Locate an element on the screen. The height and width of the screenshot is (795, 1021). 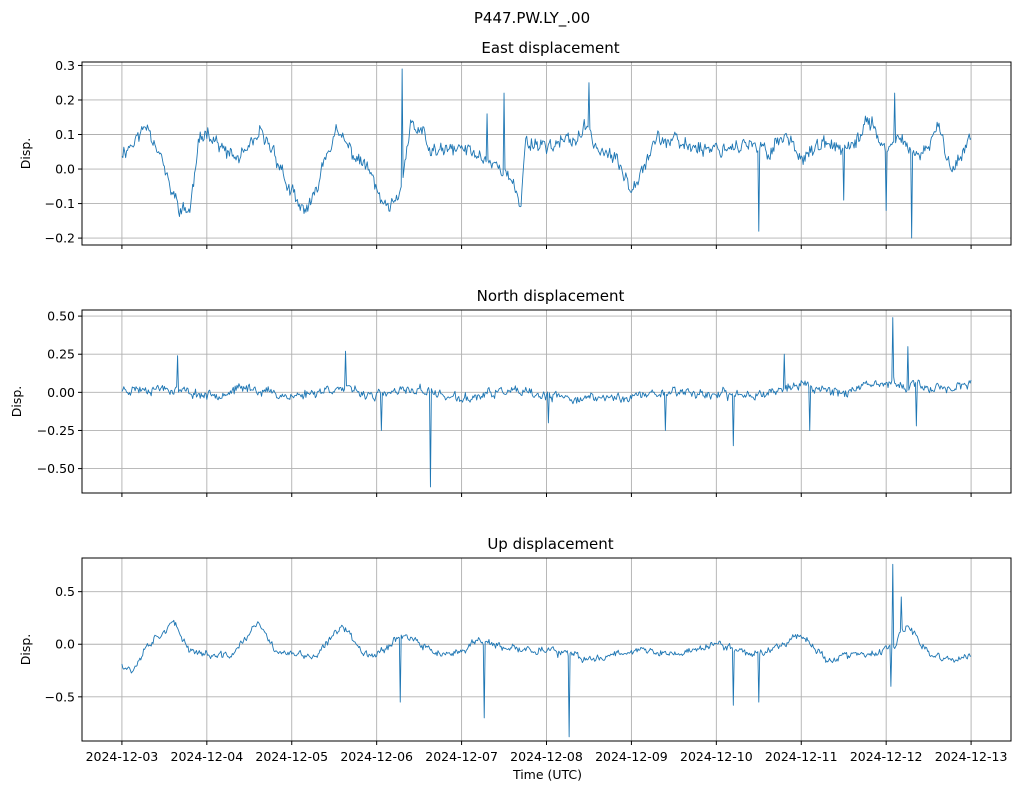
y-tick-label: −0.1 is located at coordinates (60, 203).